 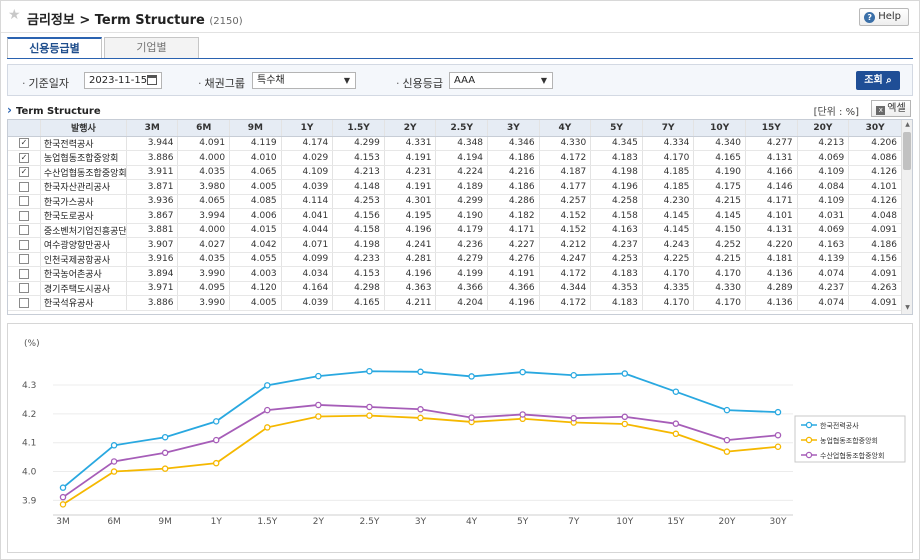 I want to click on scroll-down-icon: ▼, so click(x=907, y=307).